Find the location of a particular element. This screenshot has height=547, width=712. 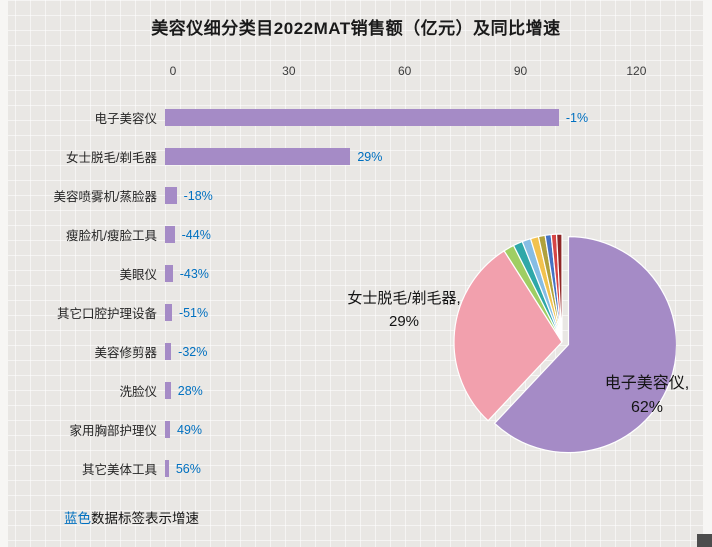

growth-label: -1% is located at coordinates (577, 117).